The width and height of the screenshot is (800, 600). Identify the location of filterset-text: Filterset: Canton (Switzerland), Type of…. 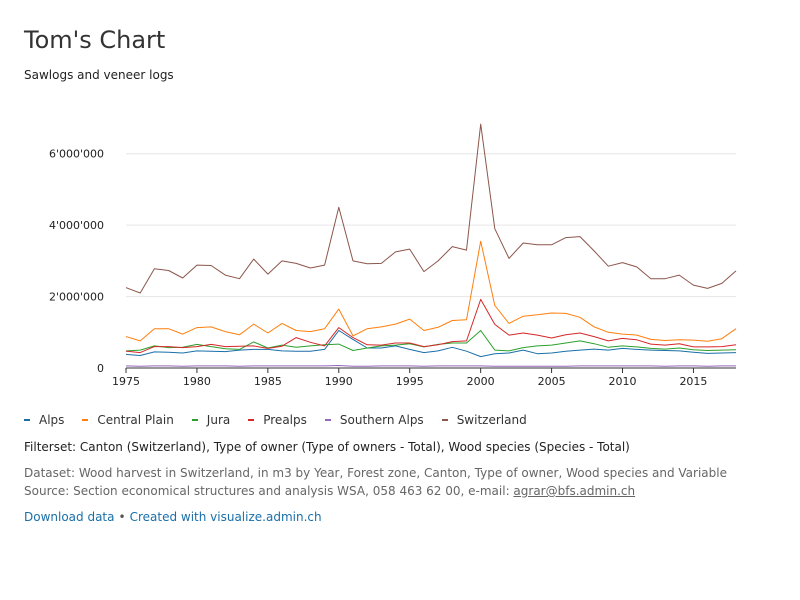
(327, 447).